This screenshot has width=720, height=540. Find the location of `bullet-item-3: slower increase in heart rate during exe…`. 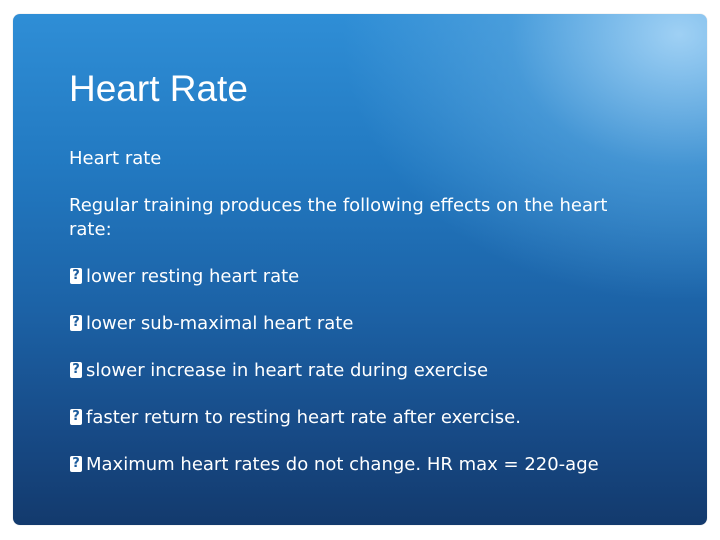

bullet-item-3: slower increase in heart rate during exe… is located at coordinates (379, 371).